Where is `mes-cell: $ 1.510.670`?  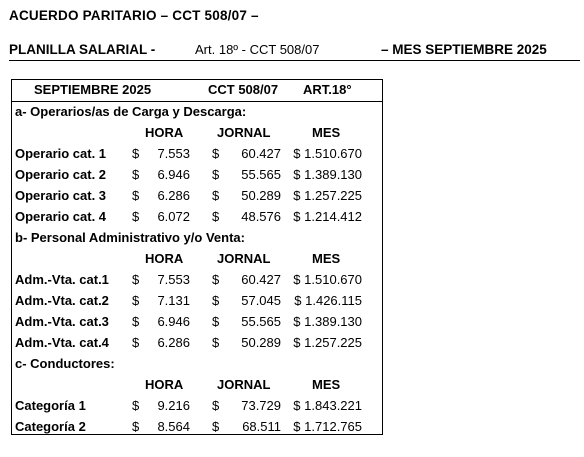
mes-cell: $ 1.510.670 is located at coordinates (327, 153).